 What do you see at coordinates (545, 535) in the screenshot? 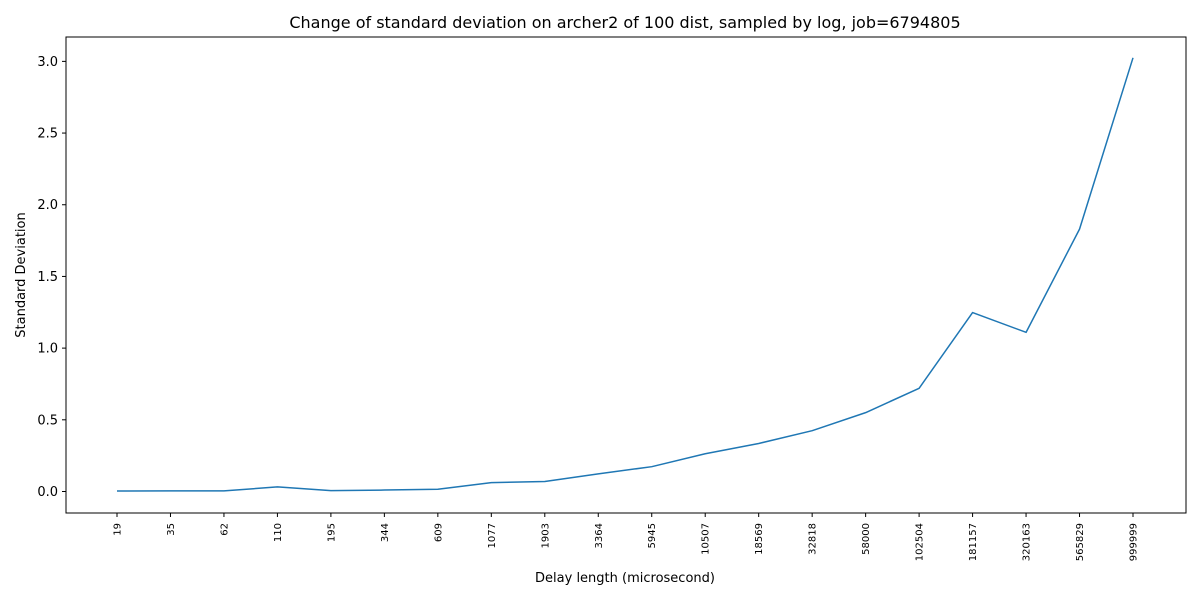
I see `x-tick-label: 1903` at bounding box center [545, 535].